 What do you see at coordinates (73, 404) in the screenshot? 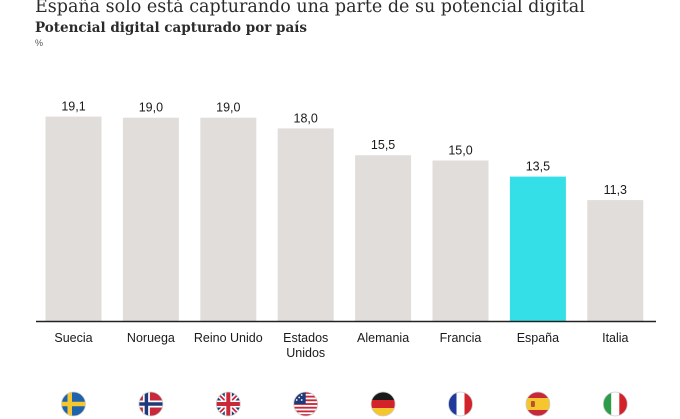
I see `flag-sweden-icon` at bounding box center [73, 404].